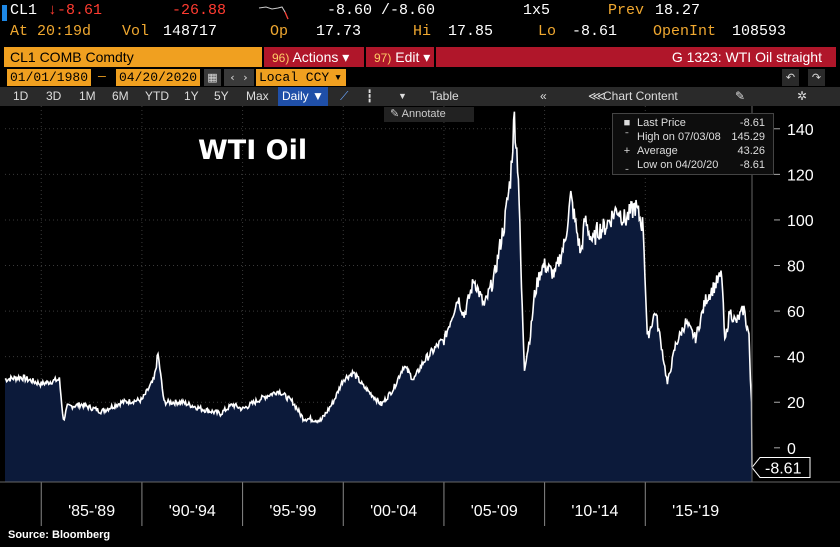 Image resolution: width=840 pixels, height=547 pixels. Describe the element at coordinates (636, 57) in the screenshot. I see `chart-name-bar: G 1323: WTI Oil straight` at that location.